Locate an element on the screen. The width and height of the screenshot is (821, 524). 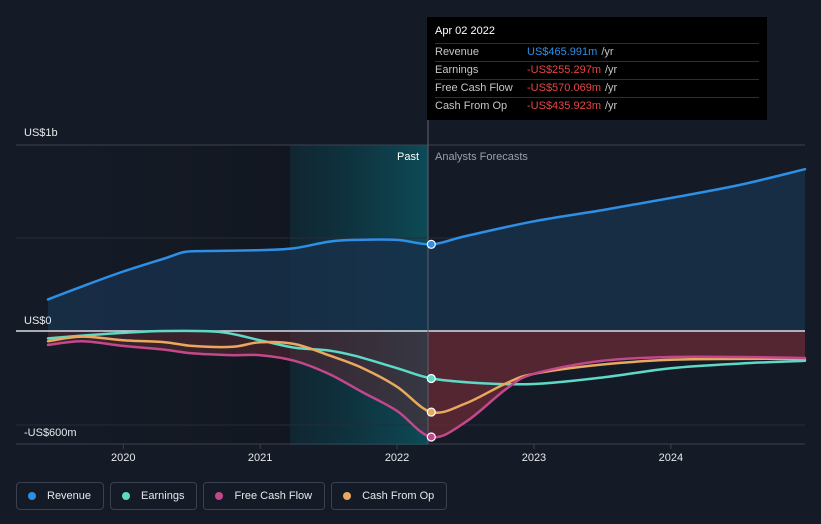
legend-label: Cash From Op is located at coordinates (398, 496).